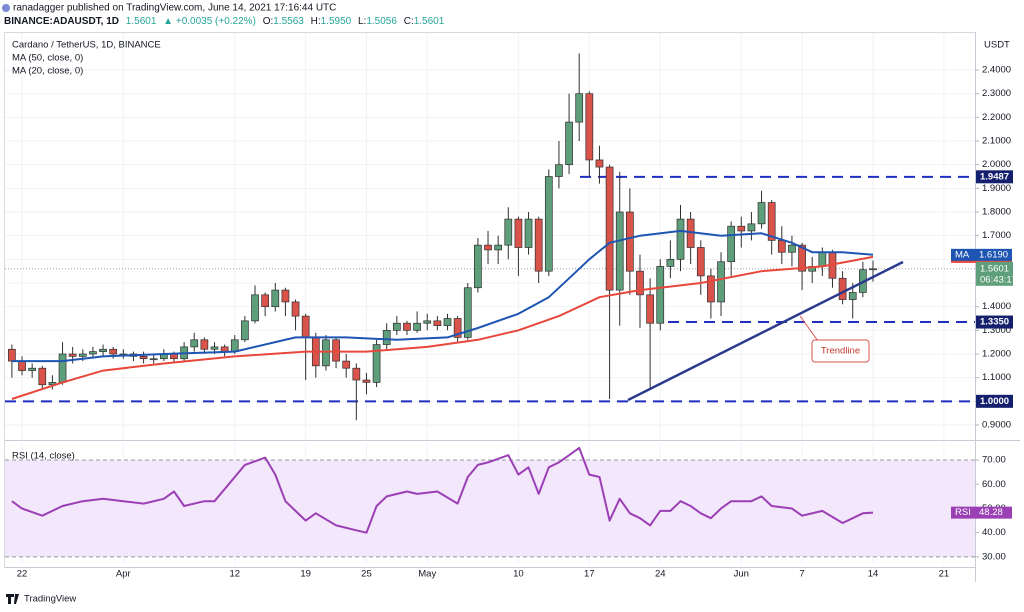  Describe the element at coordinates (362, 21) in the screenshot. I see `ohlc-key: L:` at that location.